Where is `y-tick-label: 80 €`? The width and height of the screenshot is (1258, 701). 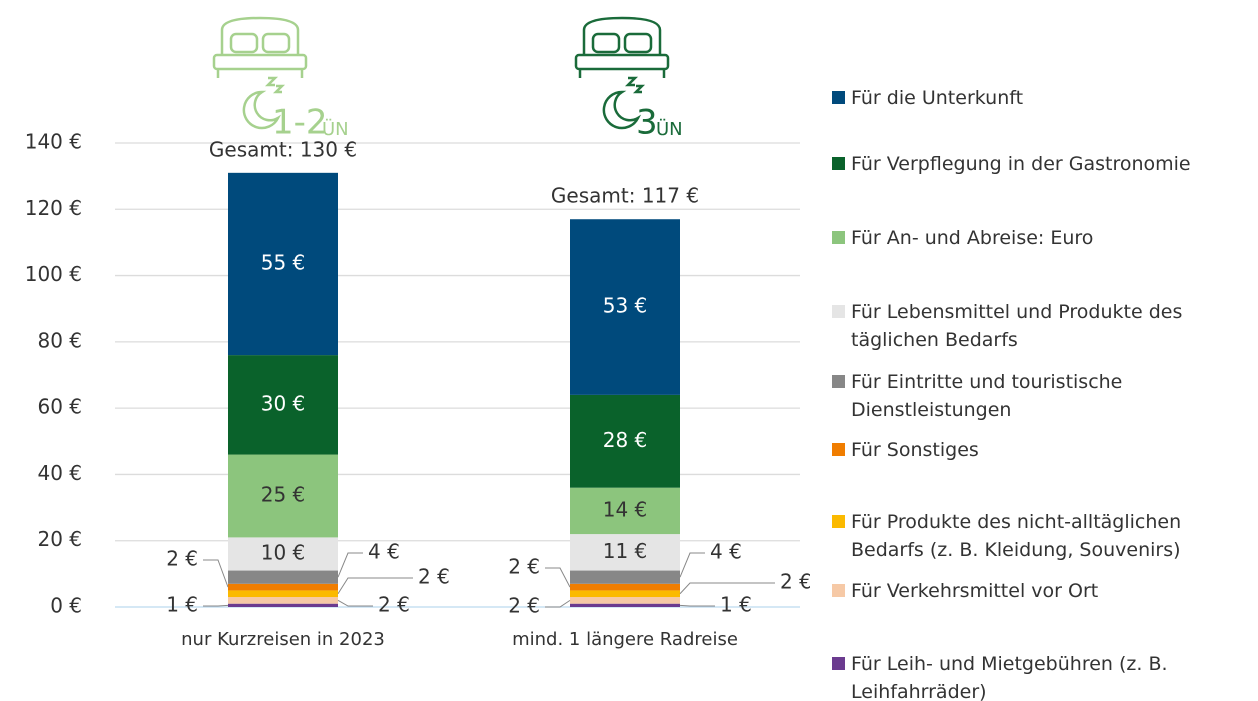 y-tick-label: 80 € is located at coordinates (59, 340).